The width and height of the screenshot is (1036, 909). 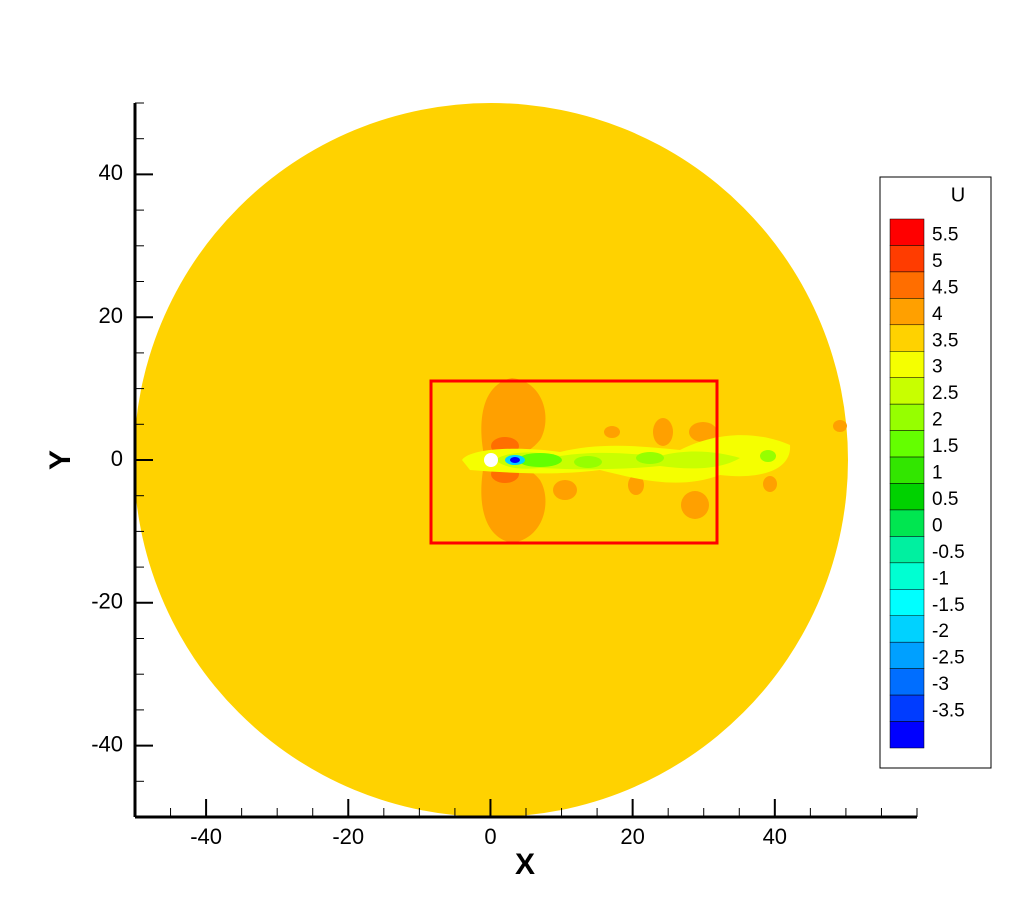 I want to click on colorbar-label: 0.5, so click(x=945, y=499).